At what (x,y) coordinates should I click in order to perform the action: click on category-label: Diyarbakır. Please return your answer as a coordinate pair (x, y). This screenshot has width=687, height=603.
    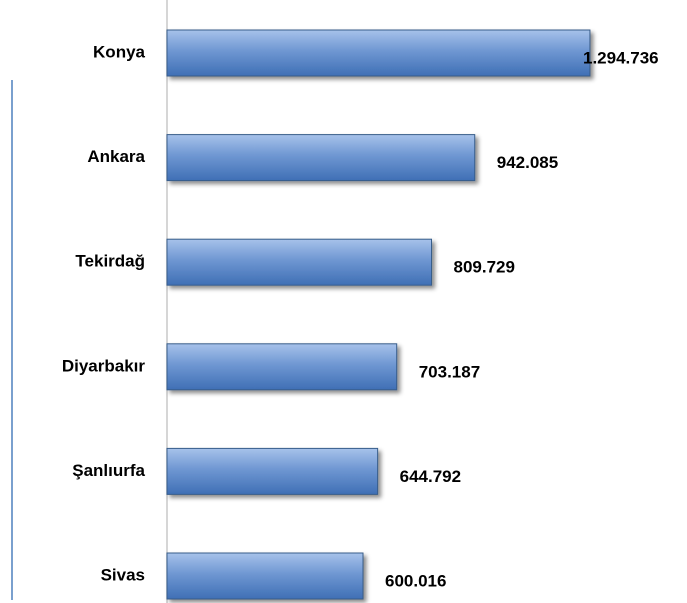
    Looking at the image, I should click on (104, 365).